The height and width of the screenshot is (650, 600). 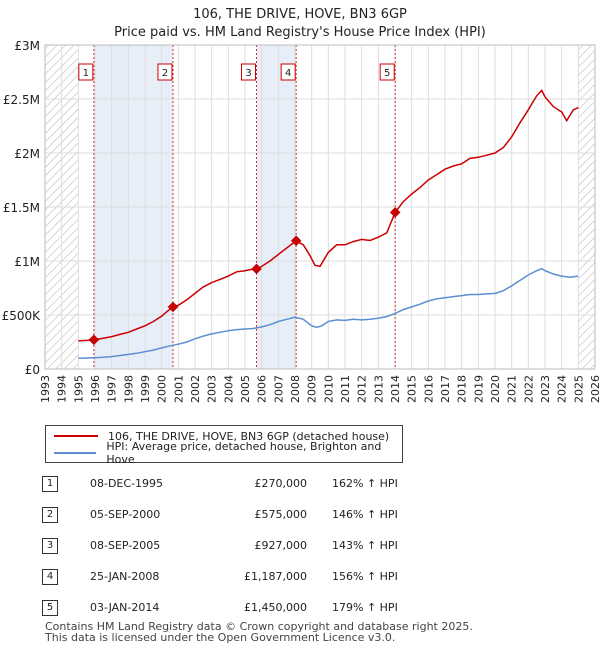 What do you see at coordinates (62, 389) in the screenshot?
I see `x-tick-label: 1994` at bounding box center [62, 389].